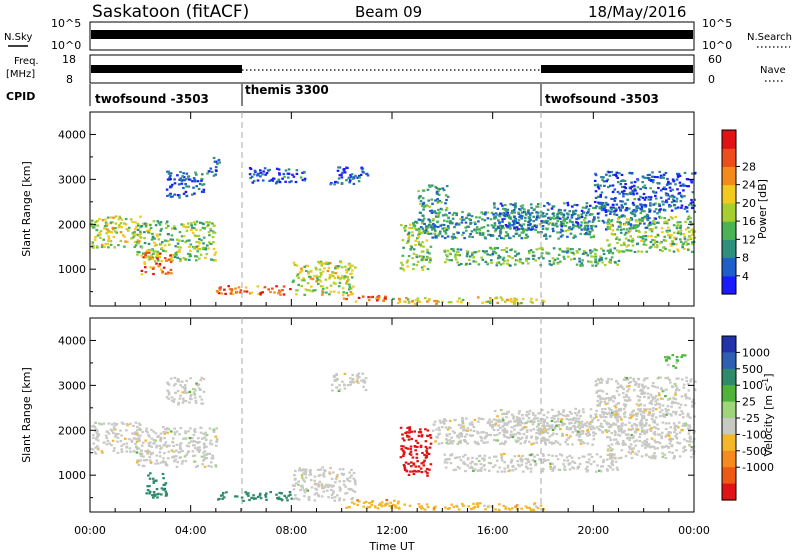 Image resolution: width=800 pixels, height=554 pixels. What do you see at coordinates (729, 426) in the screenshot?
I see `colorbar-swatch` at bounding box center [729, 426].